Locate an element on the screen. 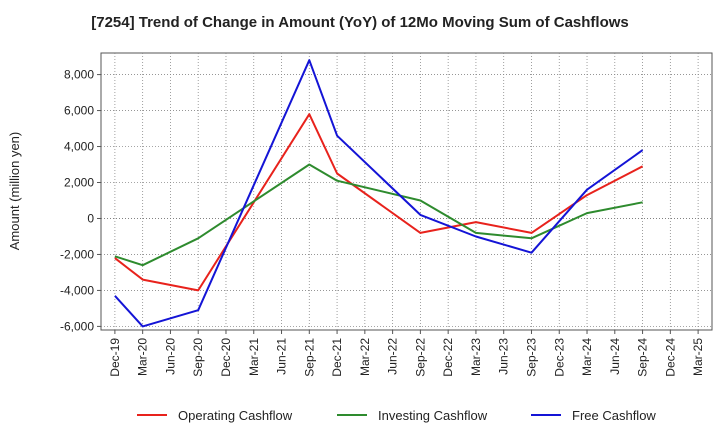  y-tick-label: 2,000 is located at coordinates (79, 183).